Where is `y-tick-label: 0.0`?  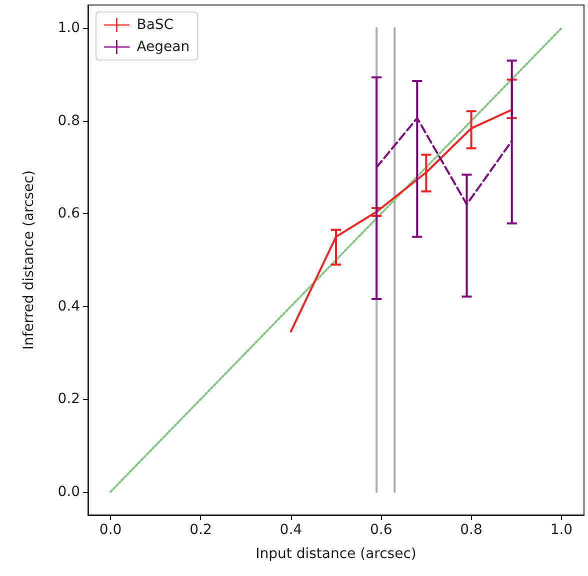 y-tick-label: 0.0 is located at coordinates (69, 492).